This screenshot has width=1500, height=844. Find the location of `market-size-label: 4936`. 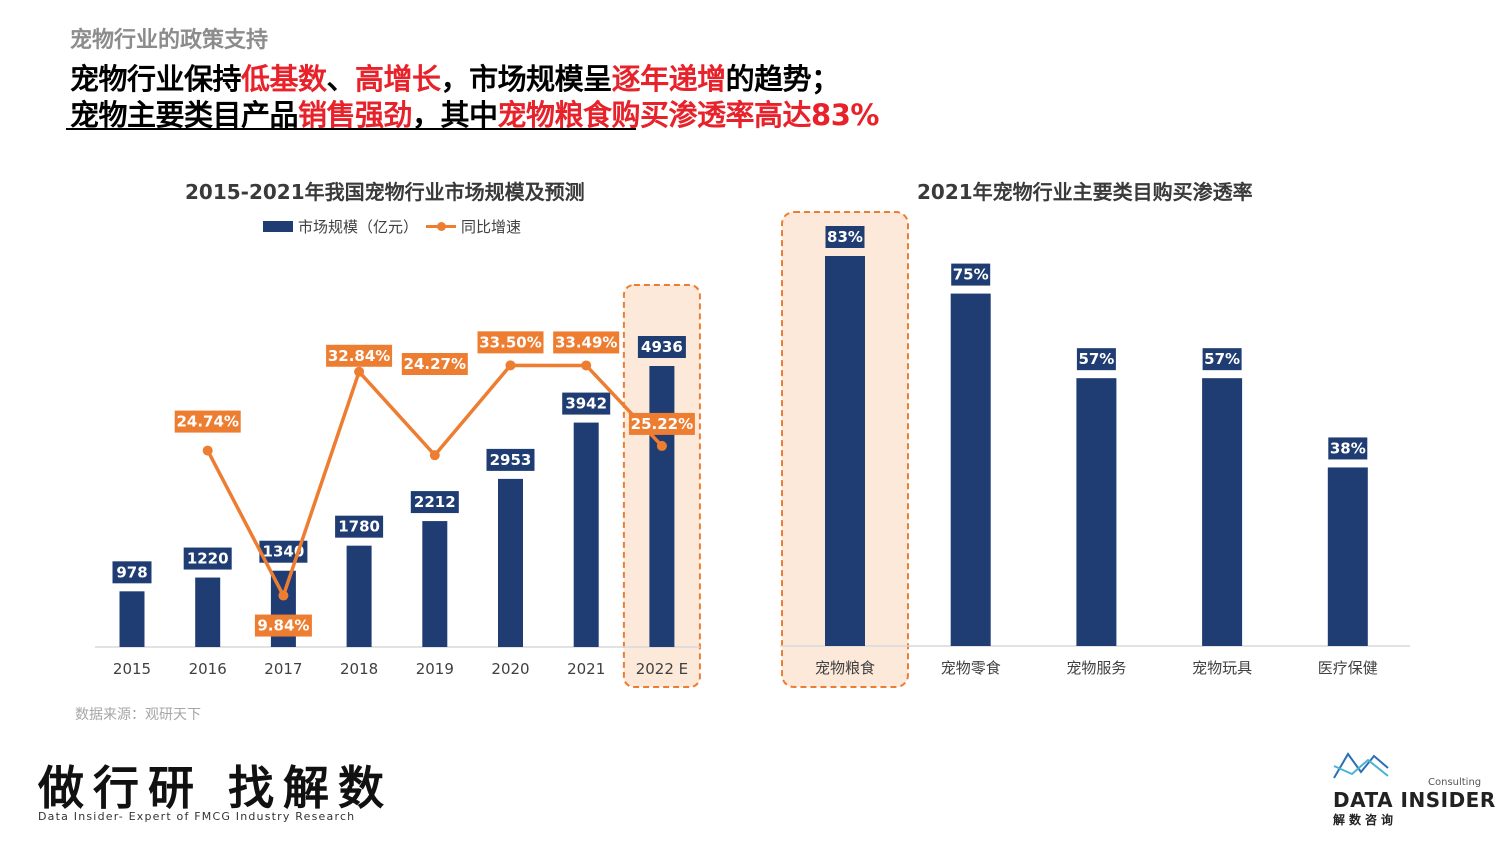

market-size-label: 4936 is located at coordinates (662, 347).